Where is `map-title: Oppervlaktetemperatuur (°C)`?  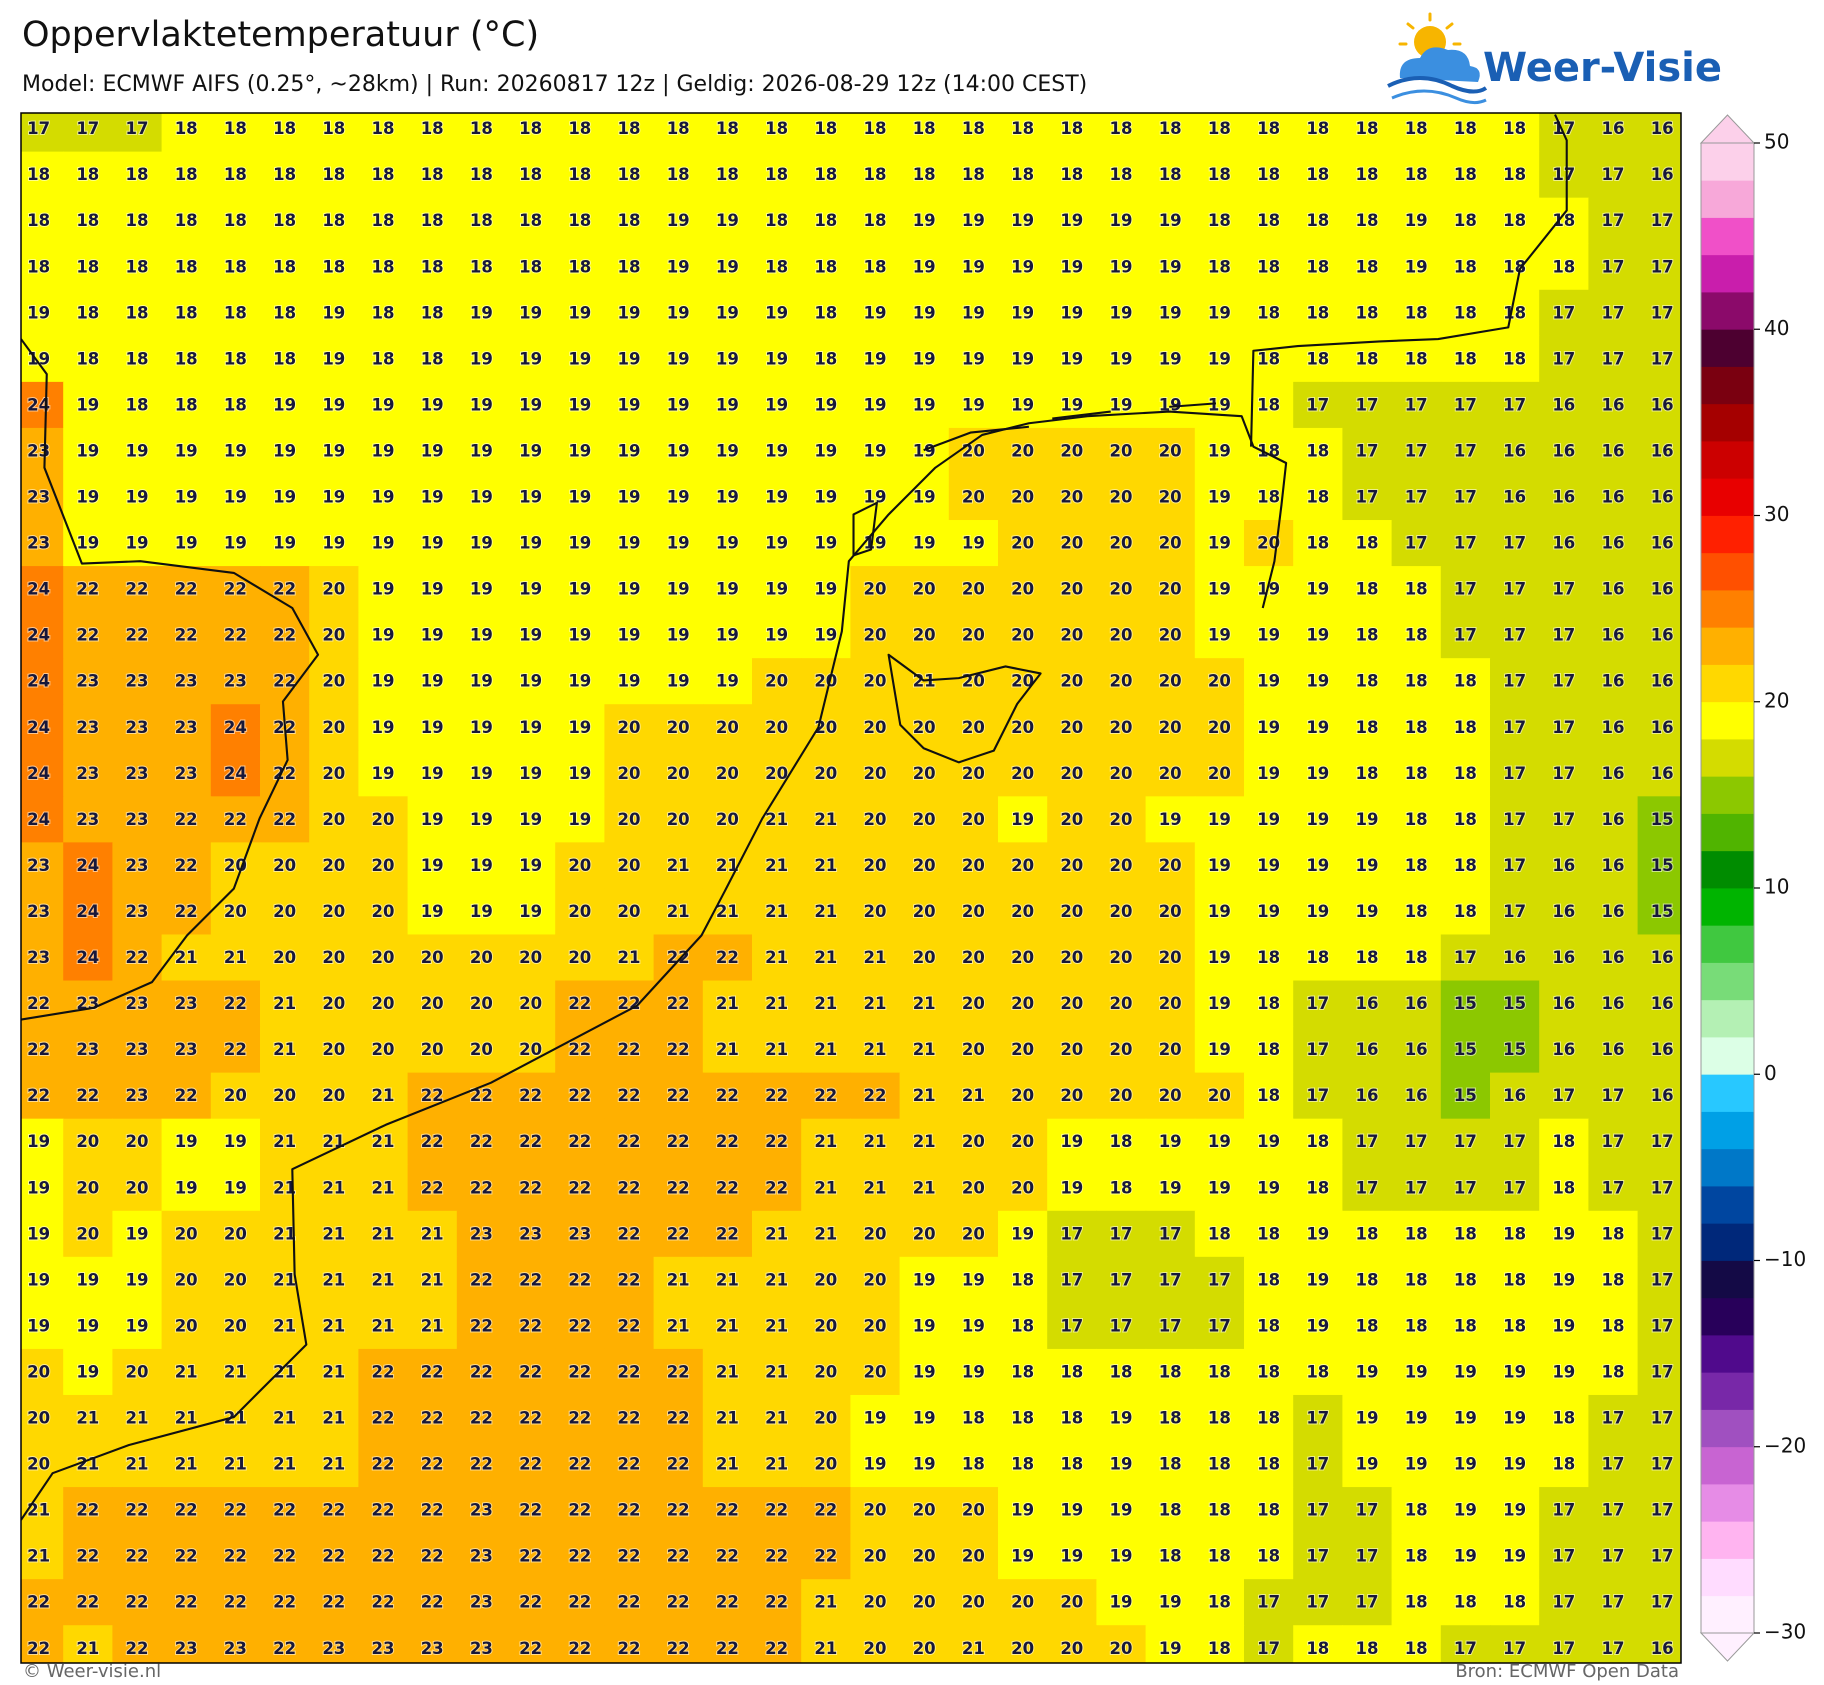
map-title: Oppervlaktetemperatuur (°C) is located at coordinates (280, 35).